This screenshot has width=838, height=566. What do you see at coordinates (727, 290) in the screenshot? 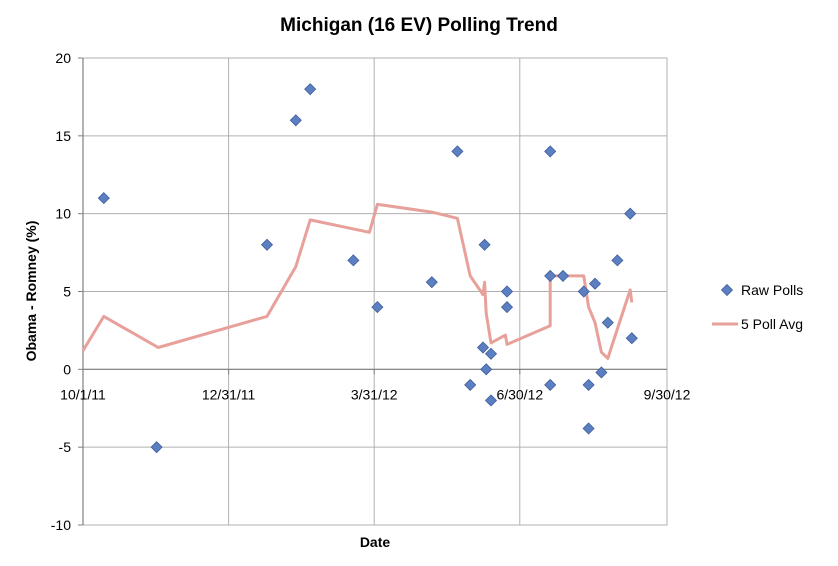
I see `legend-raw-marker` at bounding box center [727, 290].